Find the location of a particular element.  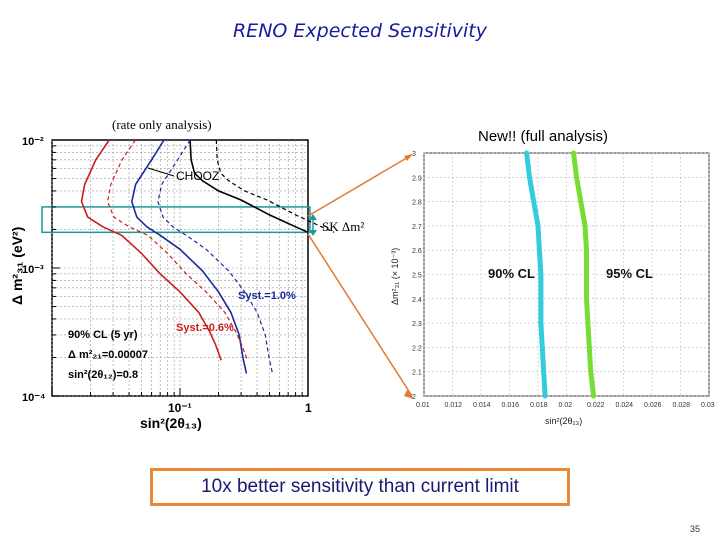

legend-95cl: 95% CL is located at coordinates (629, 273).